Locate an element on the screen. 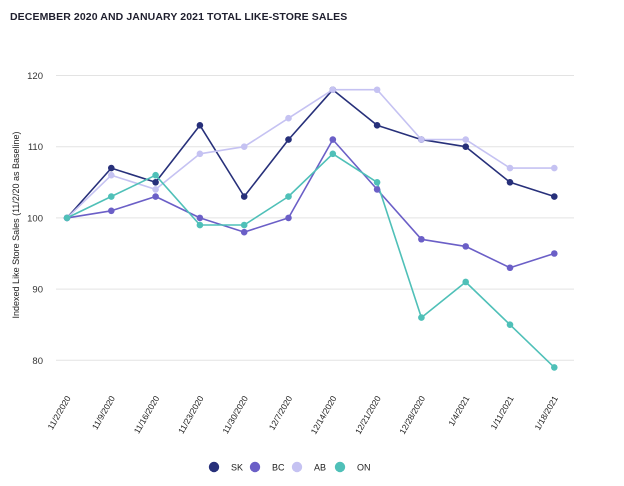  y-axis-ticks: 80 90 100 110 120 is located at coordinates (35, 219).